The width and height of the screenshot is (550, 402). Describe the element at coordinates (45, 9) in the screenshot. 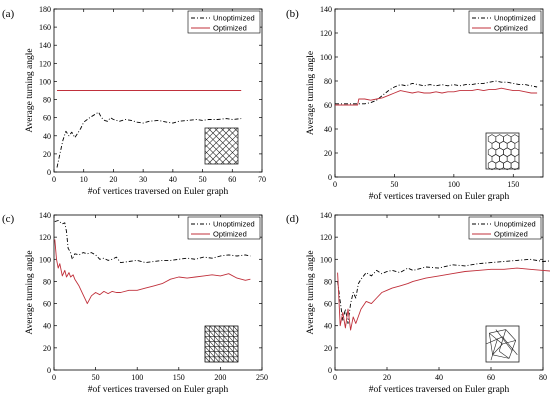

I see `y-tick-label: 180` at that location.